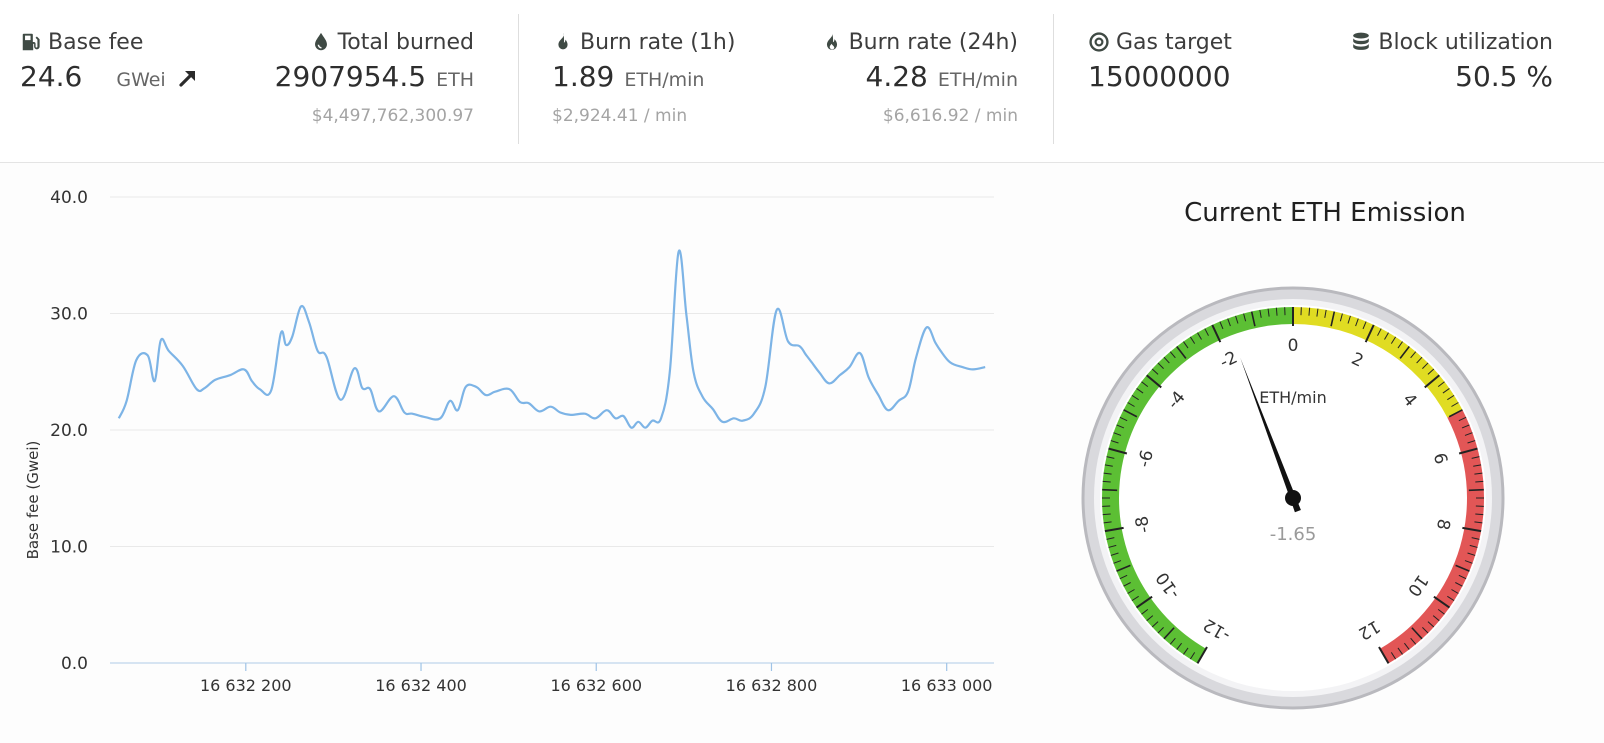 The width and height of the screenshot is (1604, 743). I want to click on gas-pump-icon, so click(31, 42).